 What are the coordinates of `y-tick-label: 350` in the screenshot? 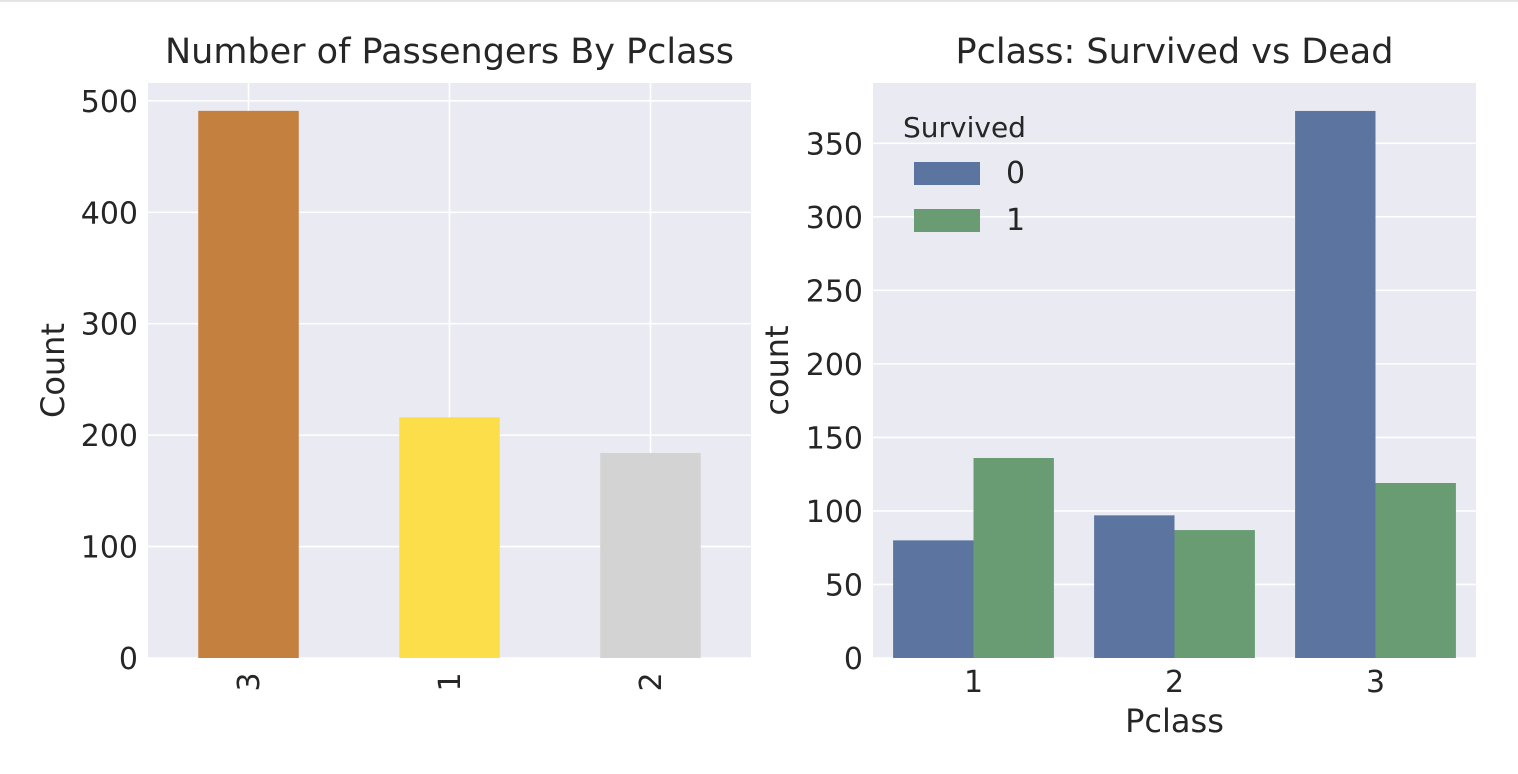 It's located at (834, 144).